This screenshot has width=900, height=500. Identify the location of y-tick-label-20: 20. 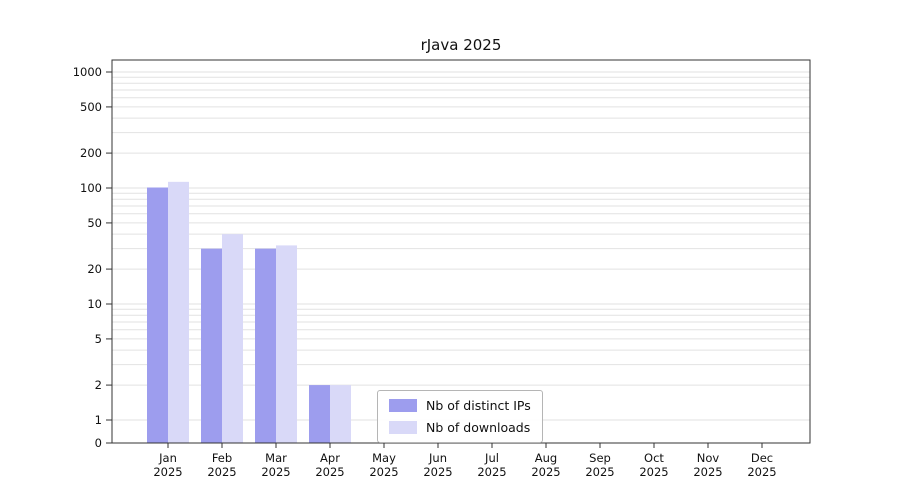
(94, 269).